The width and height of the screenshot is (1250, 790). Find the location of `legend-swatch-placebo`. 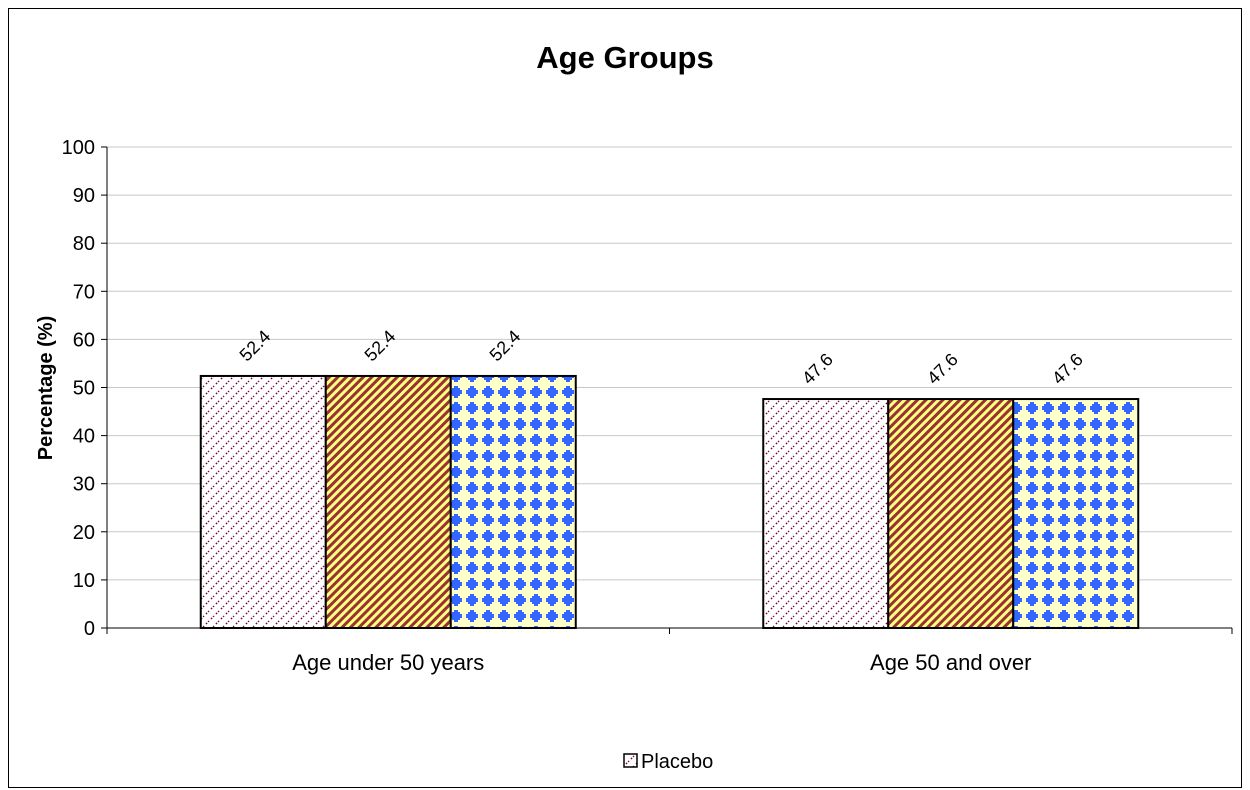

legend-swatch-placebo is located at coordinates (630, 760).